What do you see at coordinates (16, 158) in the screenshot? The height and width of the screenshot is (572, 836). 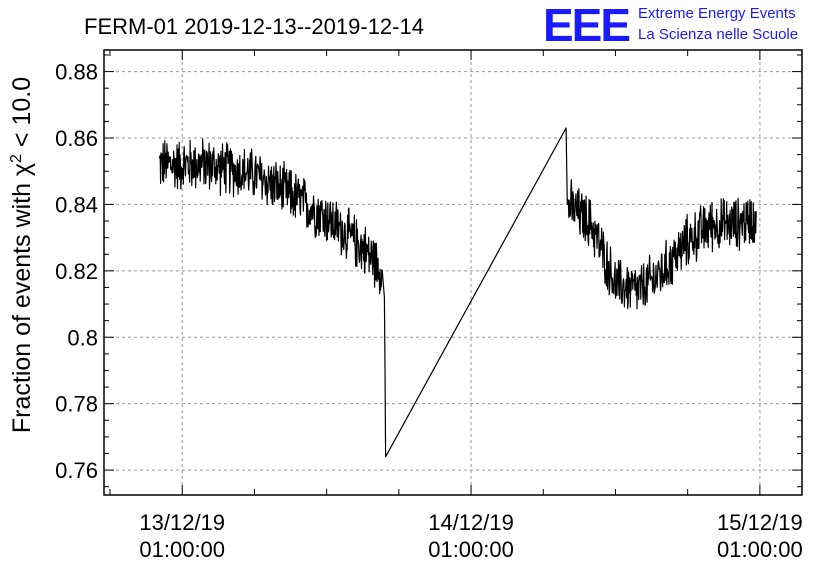 I see `y-axis-label-sup: 2` at bounding box center [16, 158].